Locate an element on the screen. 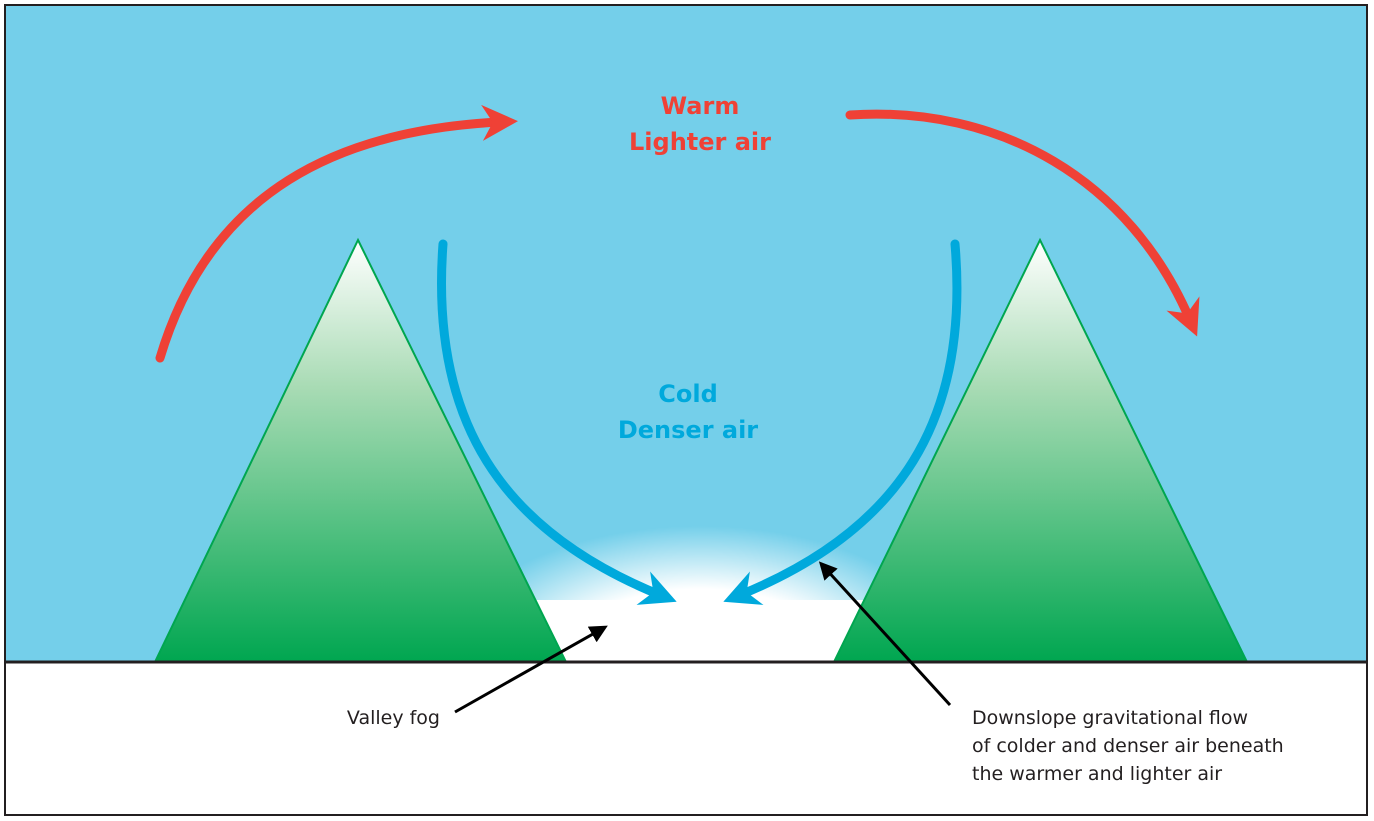 The width and height of the screenshot is (1374, 821). label: the warmer and lighter air is located at coordinates (1097, 774).